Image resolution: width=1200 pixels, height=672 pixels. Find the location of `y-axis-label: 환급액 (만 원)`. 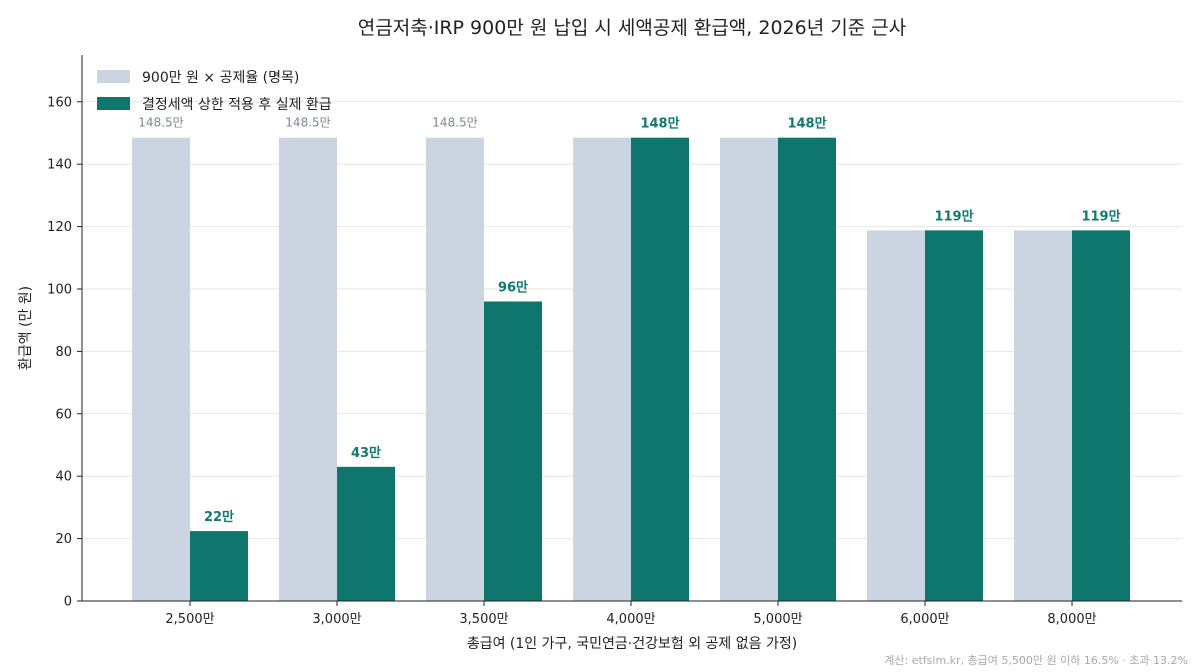

y-axis-label: 환급액 (만 원) is located at coordinates (26, 328).